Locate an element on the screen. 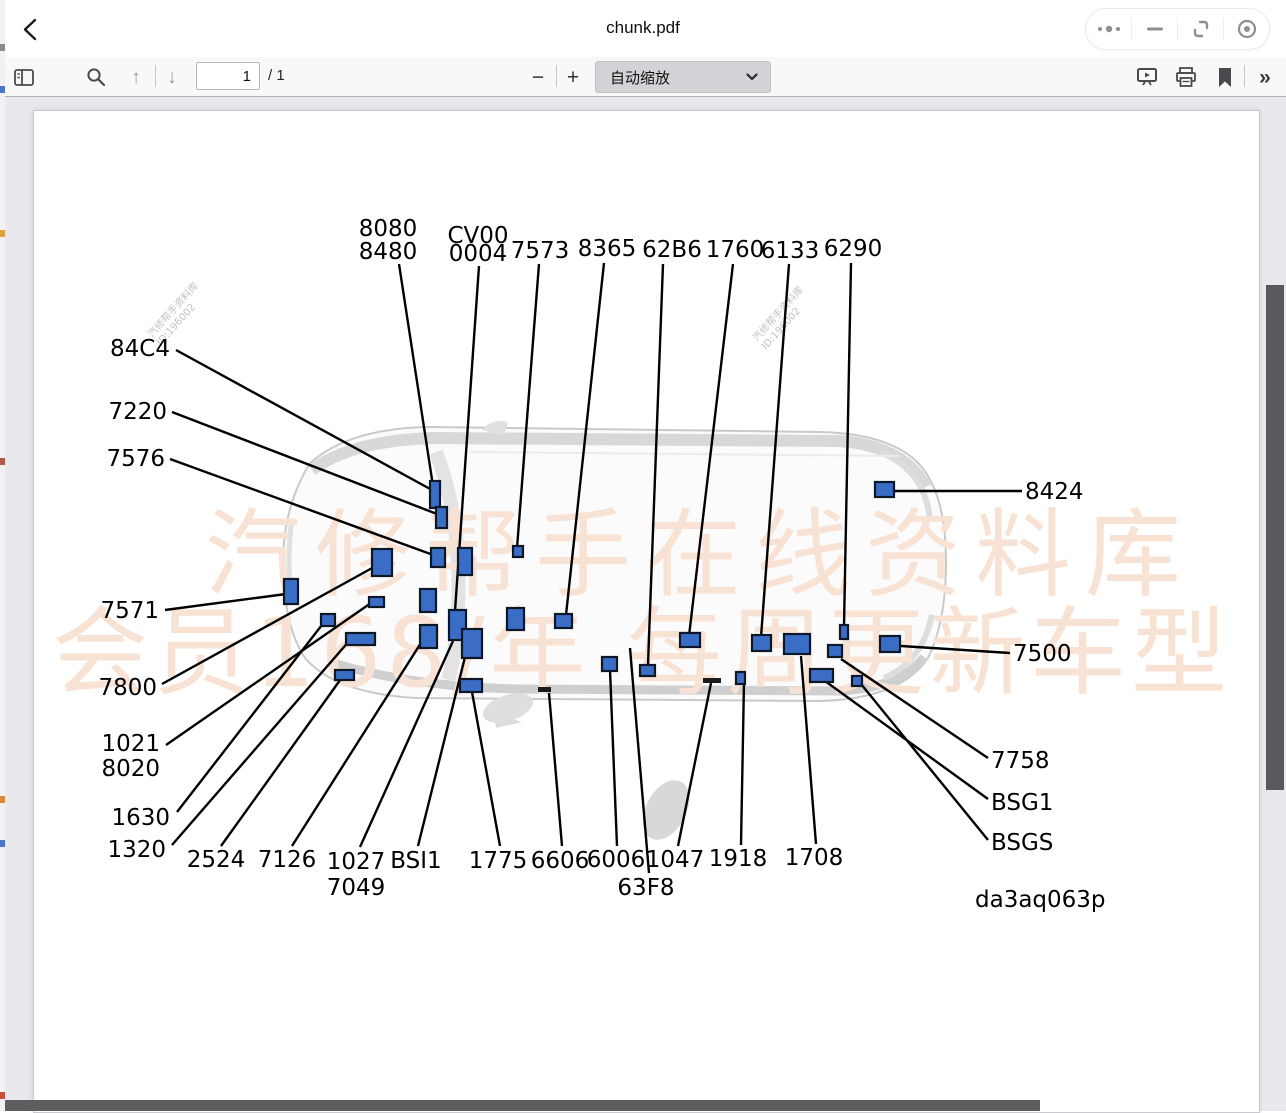 The width and height of the screenshot is (1286, 1113). sidebar-toggle-icon is located at coordinates (24, 77).